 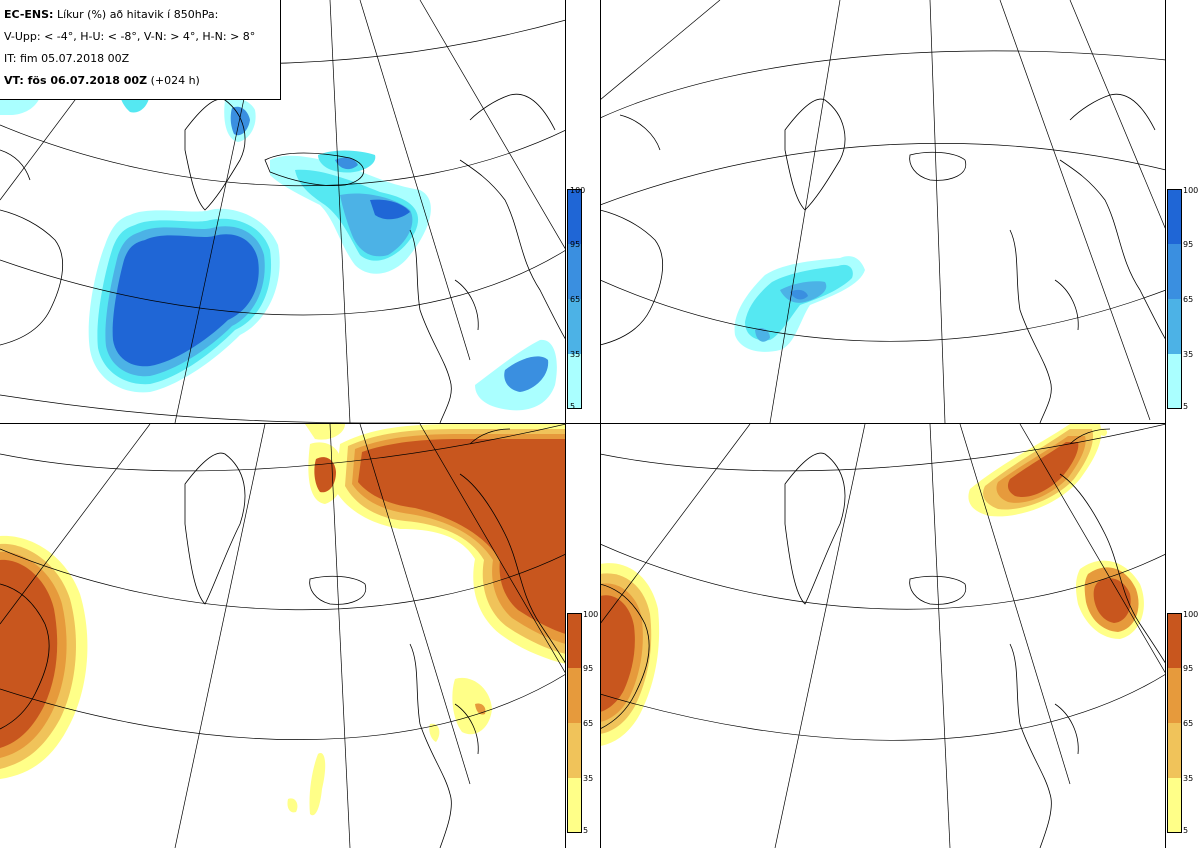 What do you see at coordinates (1165, 424) in the screenshot?
I see `panel-border-right` at bounding box center [1165, 424].